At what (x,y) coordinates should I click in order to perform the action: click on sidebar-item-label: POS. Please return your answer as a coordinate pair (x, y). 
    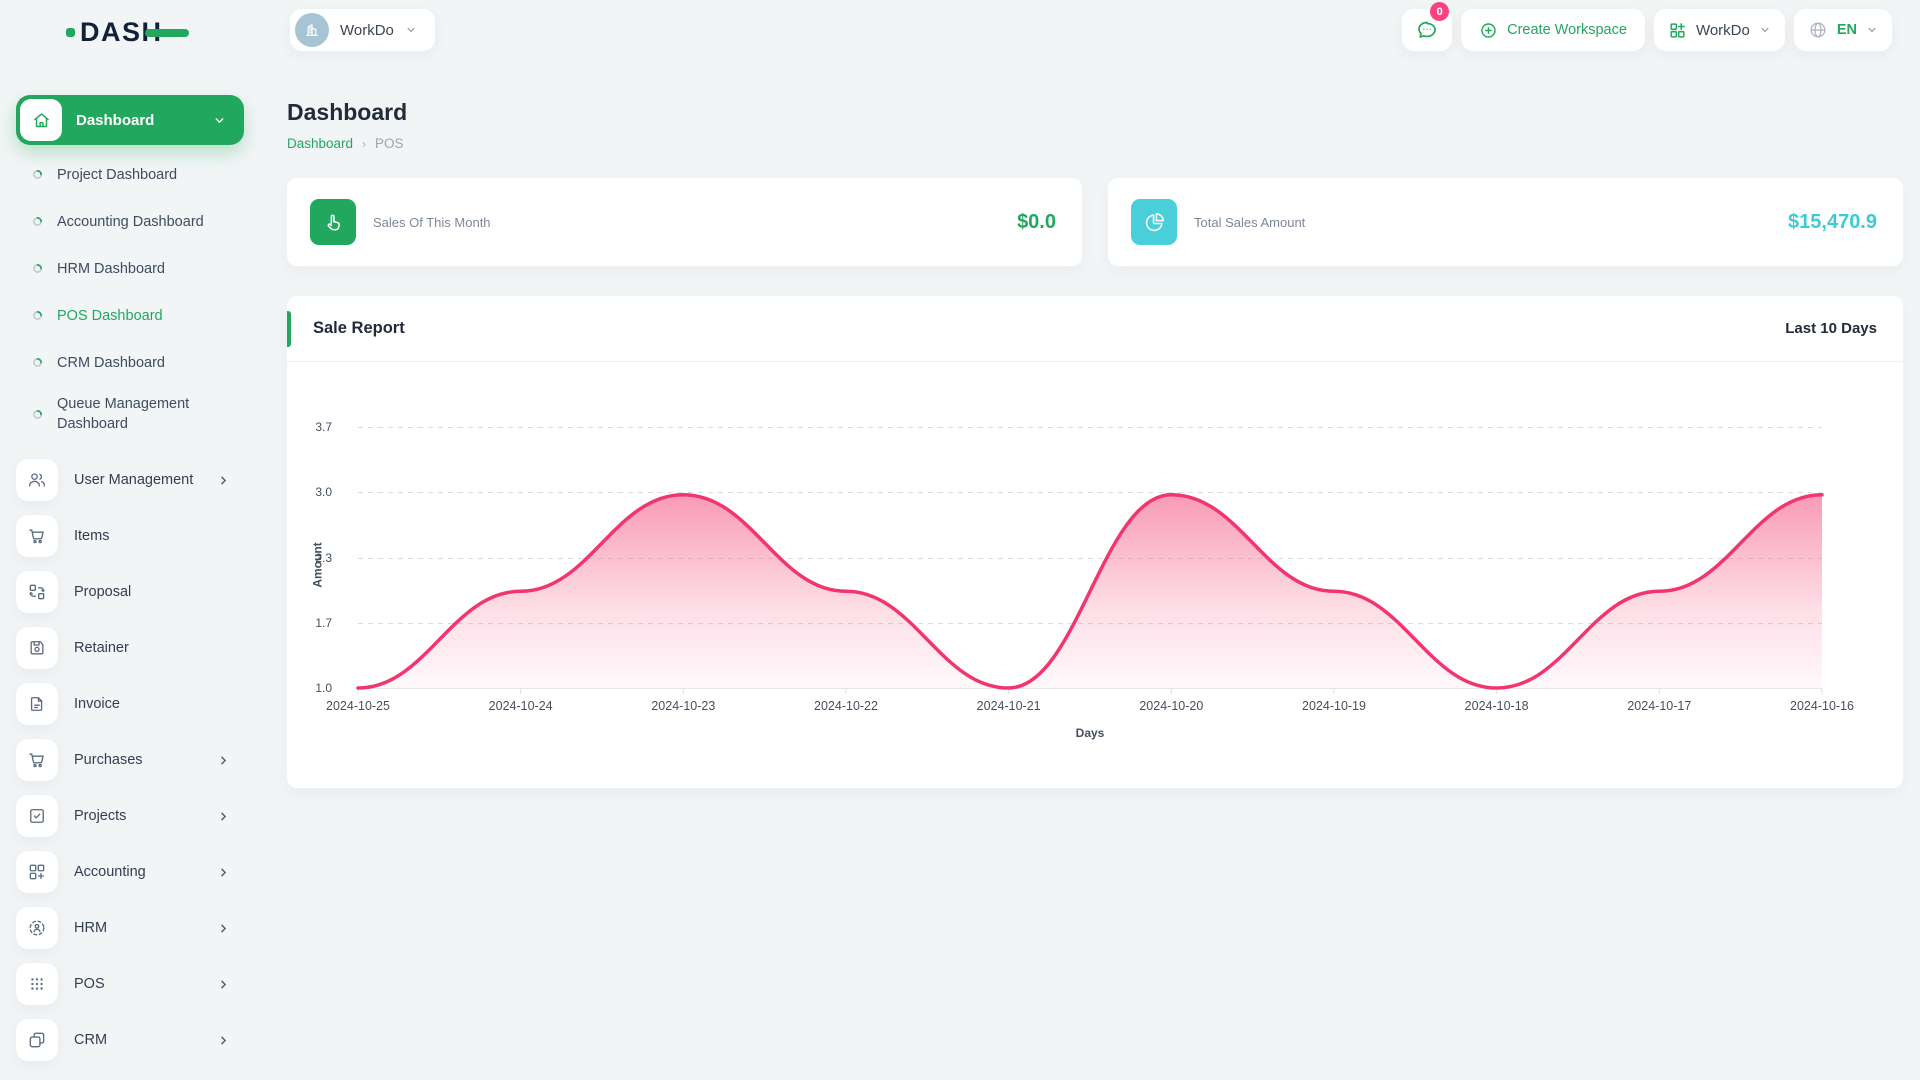
    Looking at the image, I should click on (89, 984).